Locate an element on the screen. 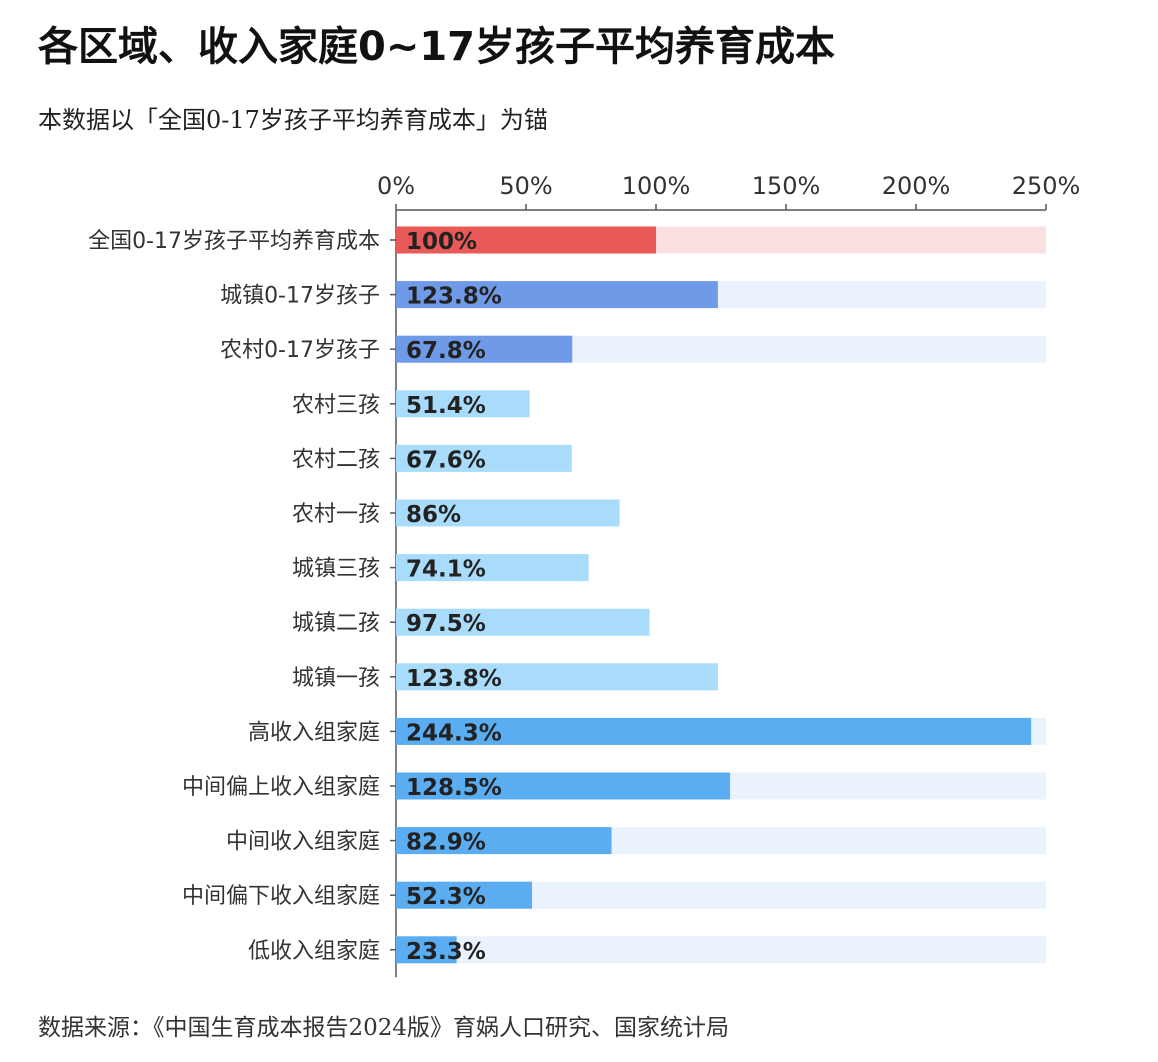 This screenshot has width=1158, height=1062. bar-track is located at coordinates (721, 950).